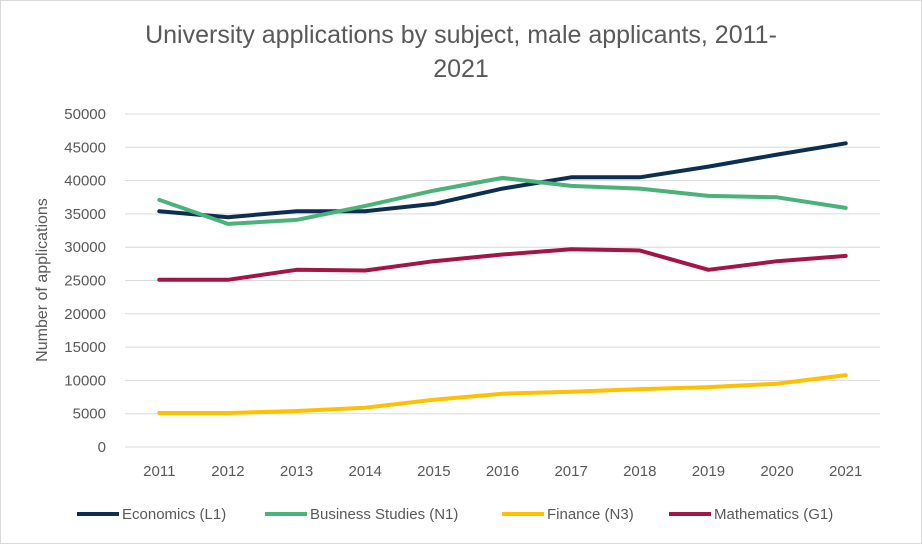 This screenshot has height=544, width=922. What do you see at coordinates (89, 414) in the screenshot?
I see `y-tick-label: 5000` at bounding box center [89, 414].